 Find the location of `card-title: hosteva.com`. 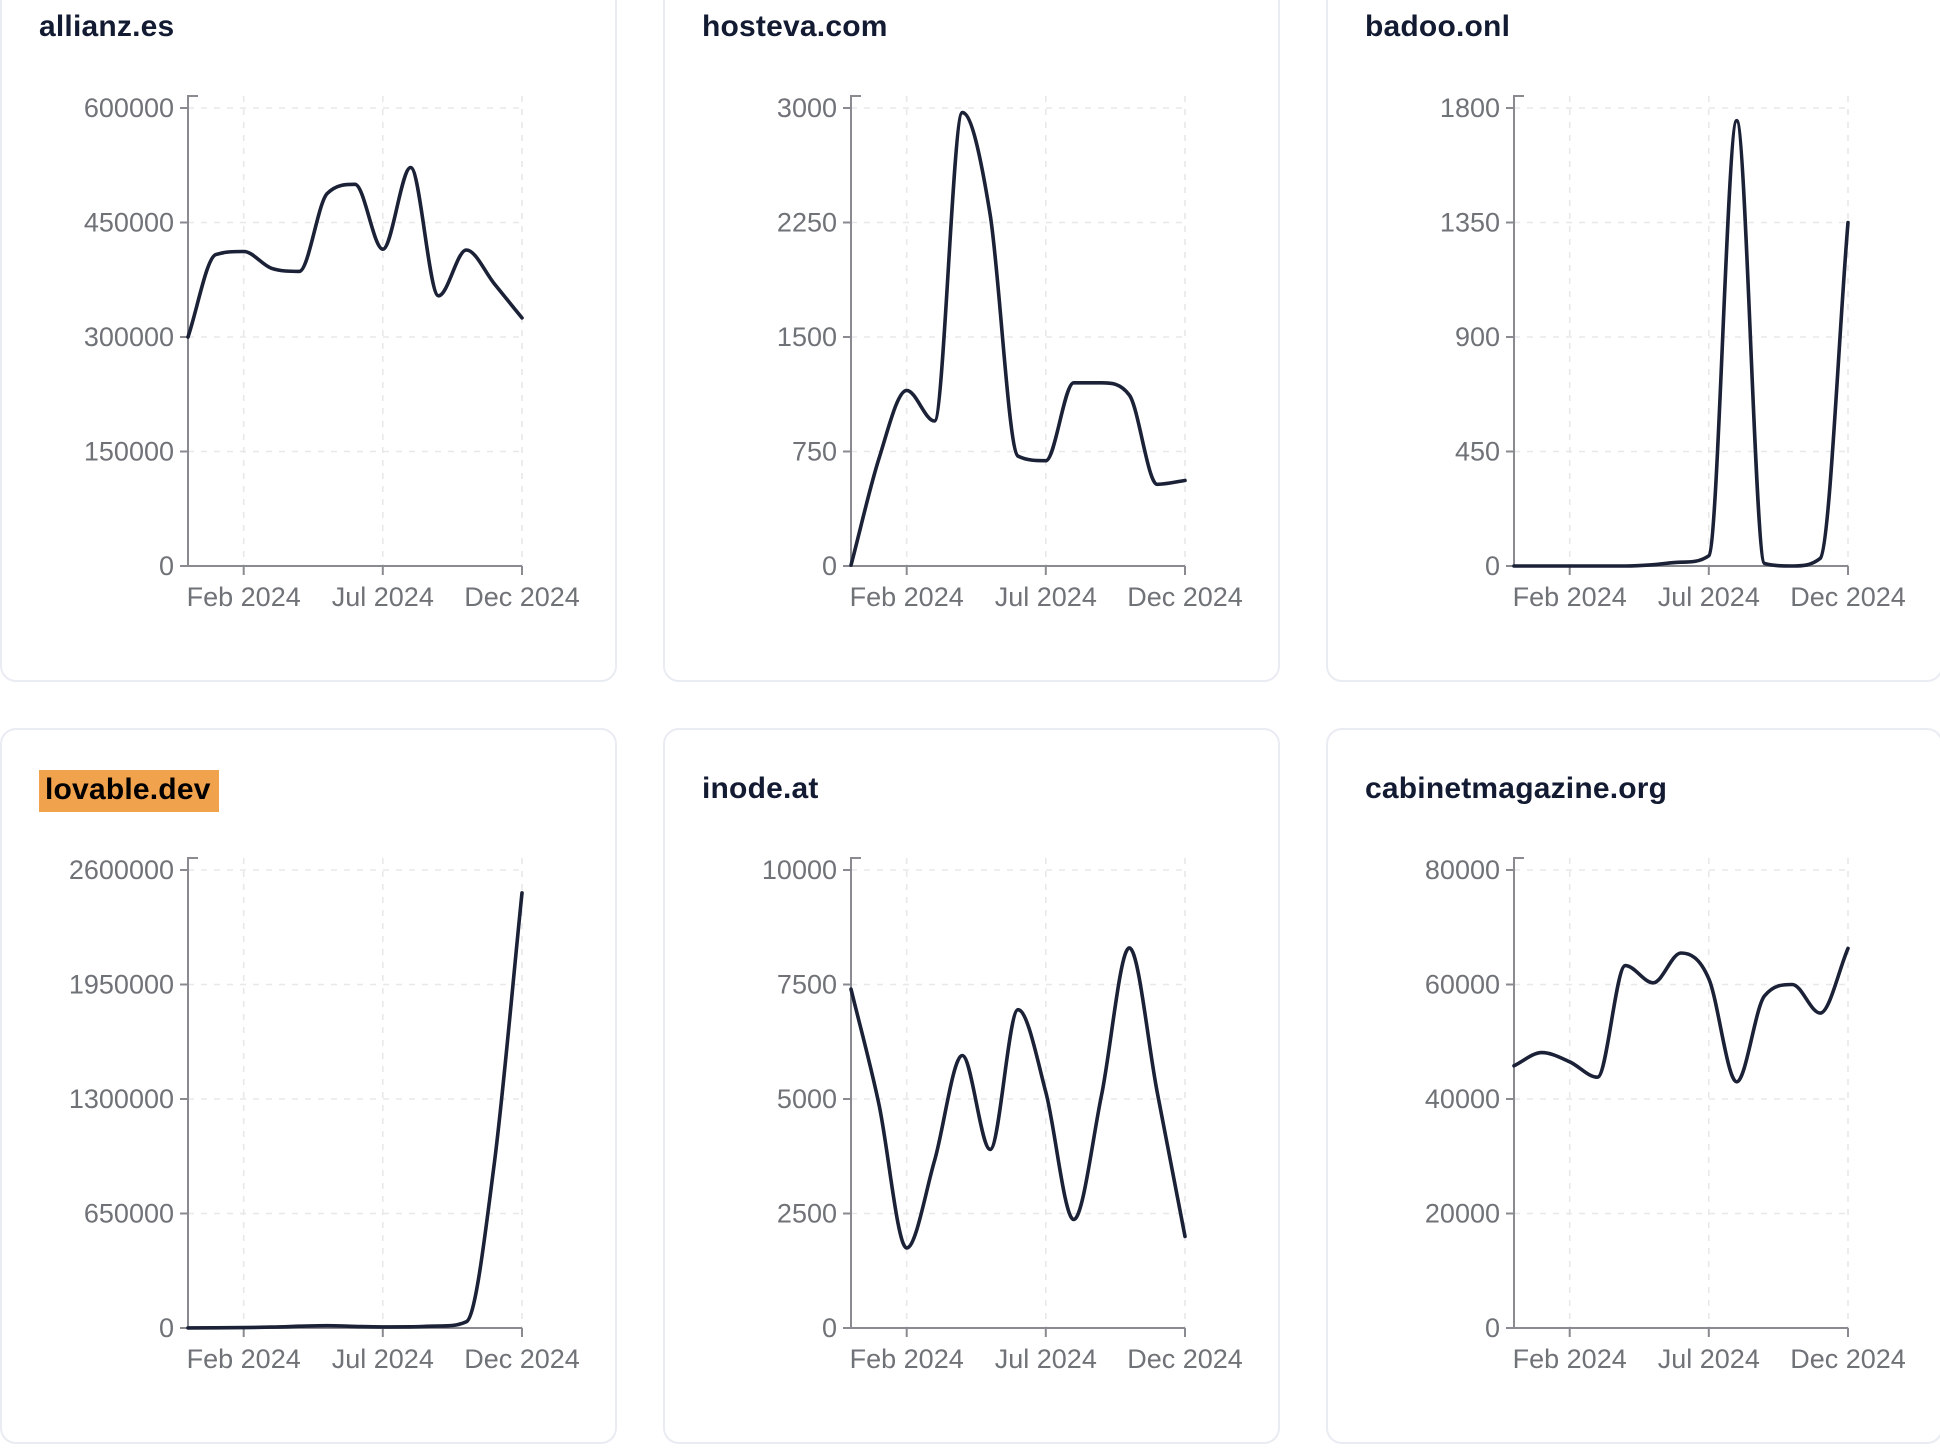

card-title: hosteva.com is located at coordinates (795, 27).